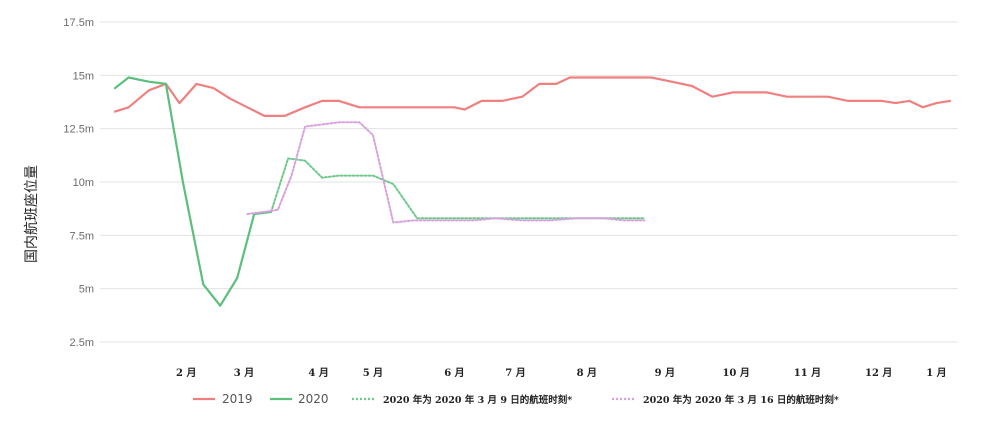 The width and height of the screenshot is (981, 422). Describe the element at coordinates (807, 373) in the screenshot. I see `x-tick-label: 11 月` at that location.